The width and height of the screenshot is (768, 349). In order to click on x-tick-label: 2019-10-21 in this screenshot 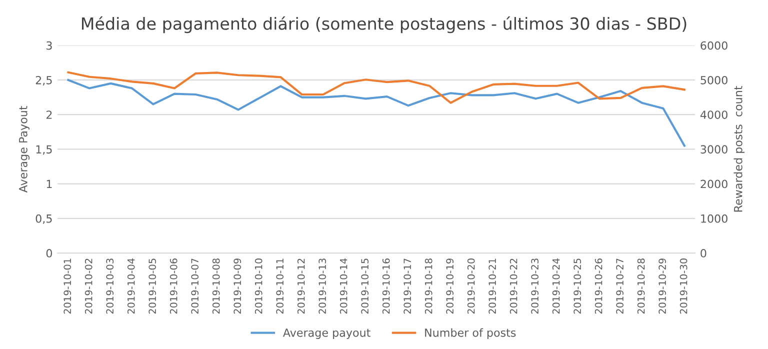, I will do `click(492, 286)`.